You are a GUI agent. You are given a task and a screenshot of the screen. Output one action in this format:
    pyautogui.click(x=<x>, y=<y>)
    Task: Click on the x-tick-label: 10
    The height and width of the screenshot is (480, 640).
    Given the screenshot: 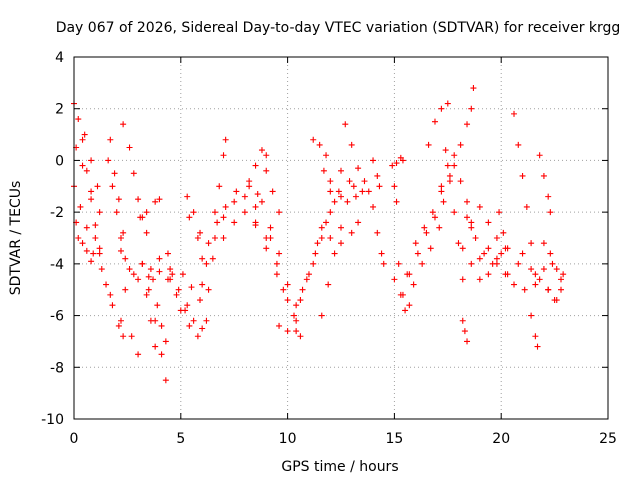 What is the action you would take?
    pyautogui.click(x=288, y=439)
    